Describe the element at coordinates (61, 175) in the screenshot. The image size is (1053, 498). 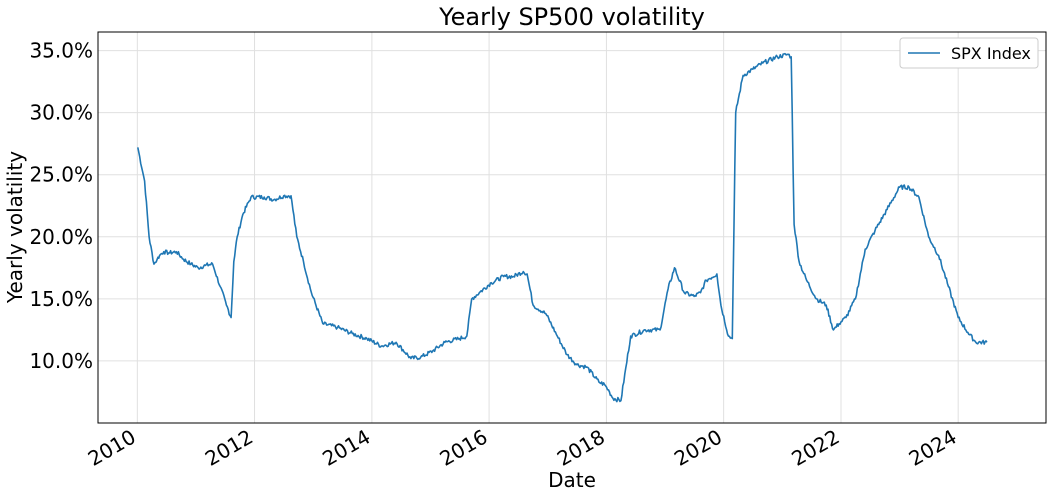
I see `y-tick-label: 25.0%` at that location.